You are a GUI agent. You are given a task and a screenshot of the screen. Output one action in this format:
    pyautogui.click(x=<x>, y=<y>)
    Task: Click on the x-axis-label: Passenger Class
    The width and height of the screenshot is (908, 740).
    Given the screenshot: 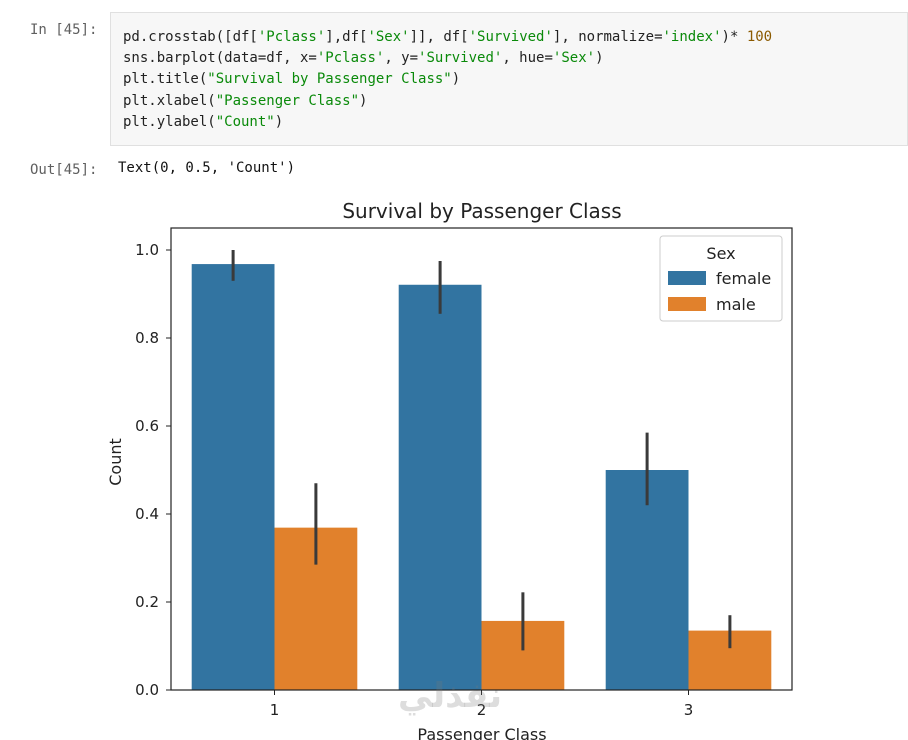 What is the action you would take?
    pyautogui.click(x=481, y=732)
    